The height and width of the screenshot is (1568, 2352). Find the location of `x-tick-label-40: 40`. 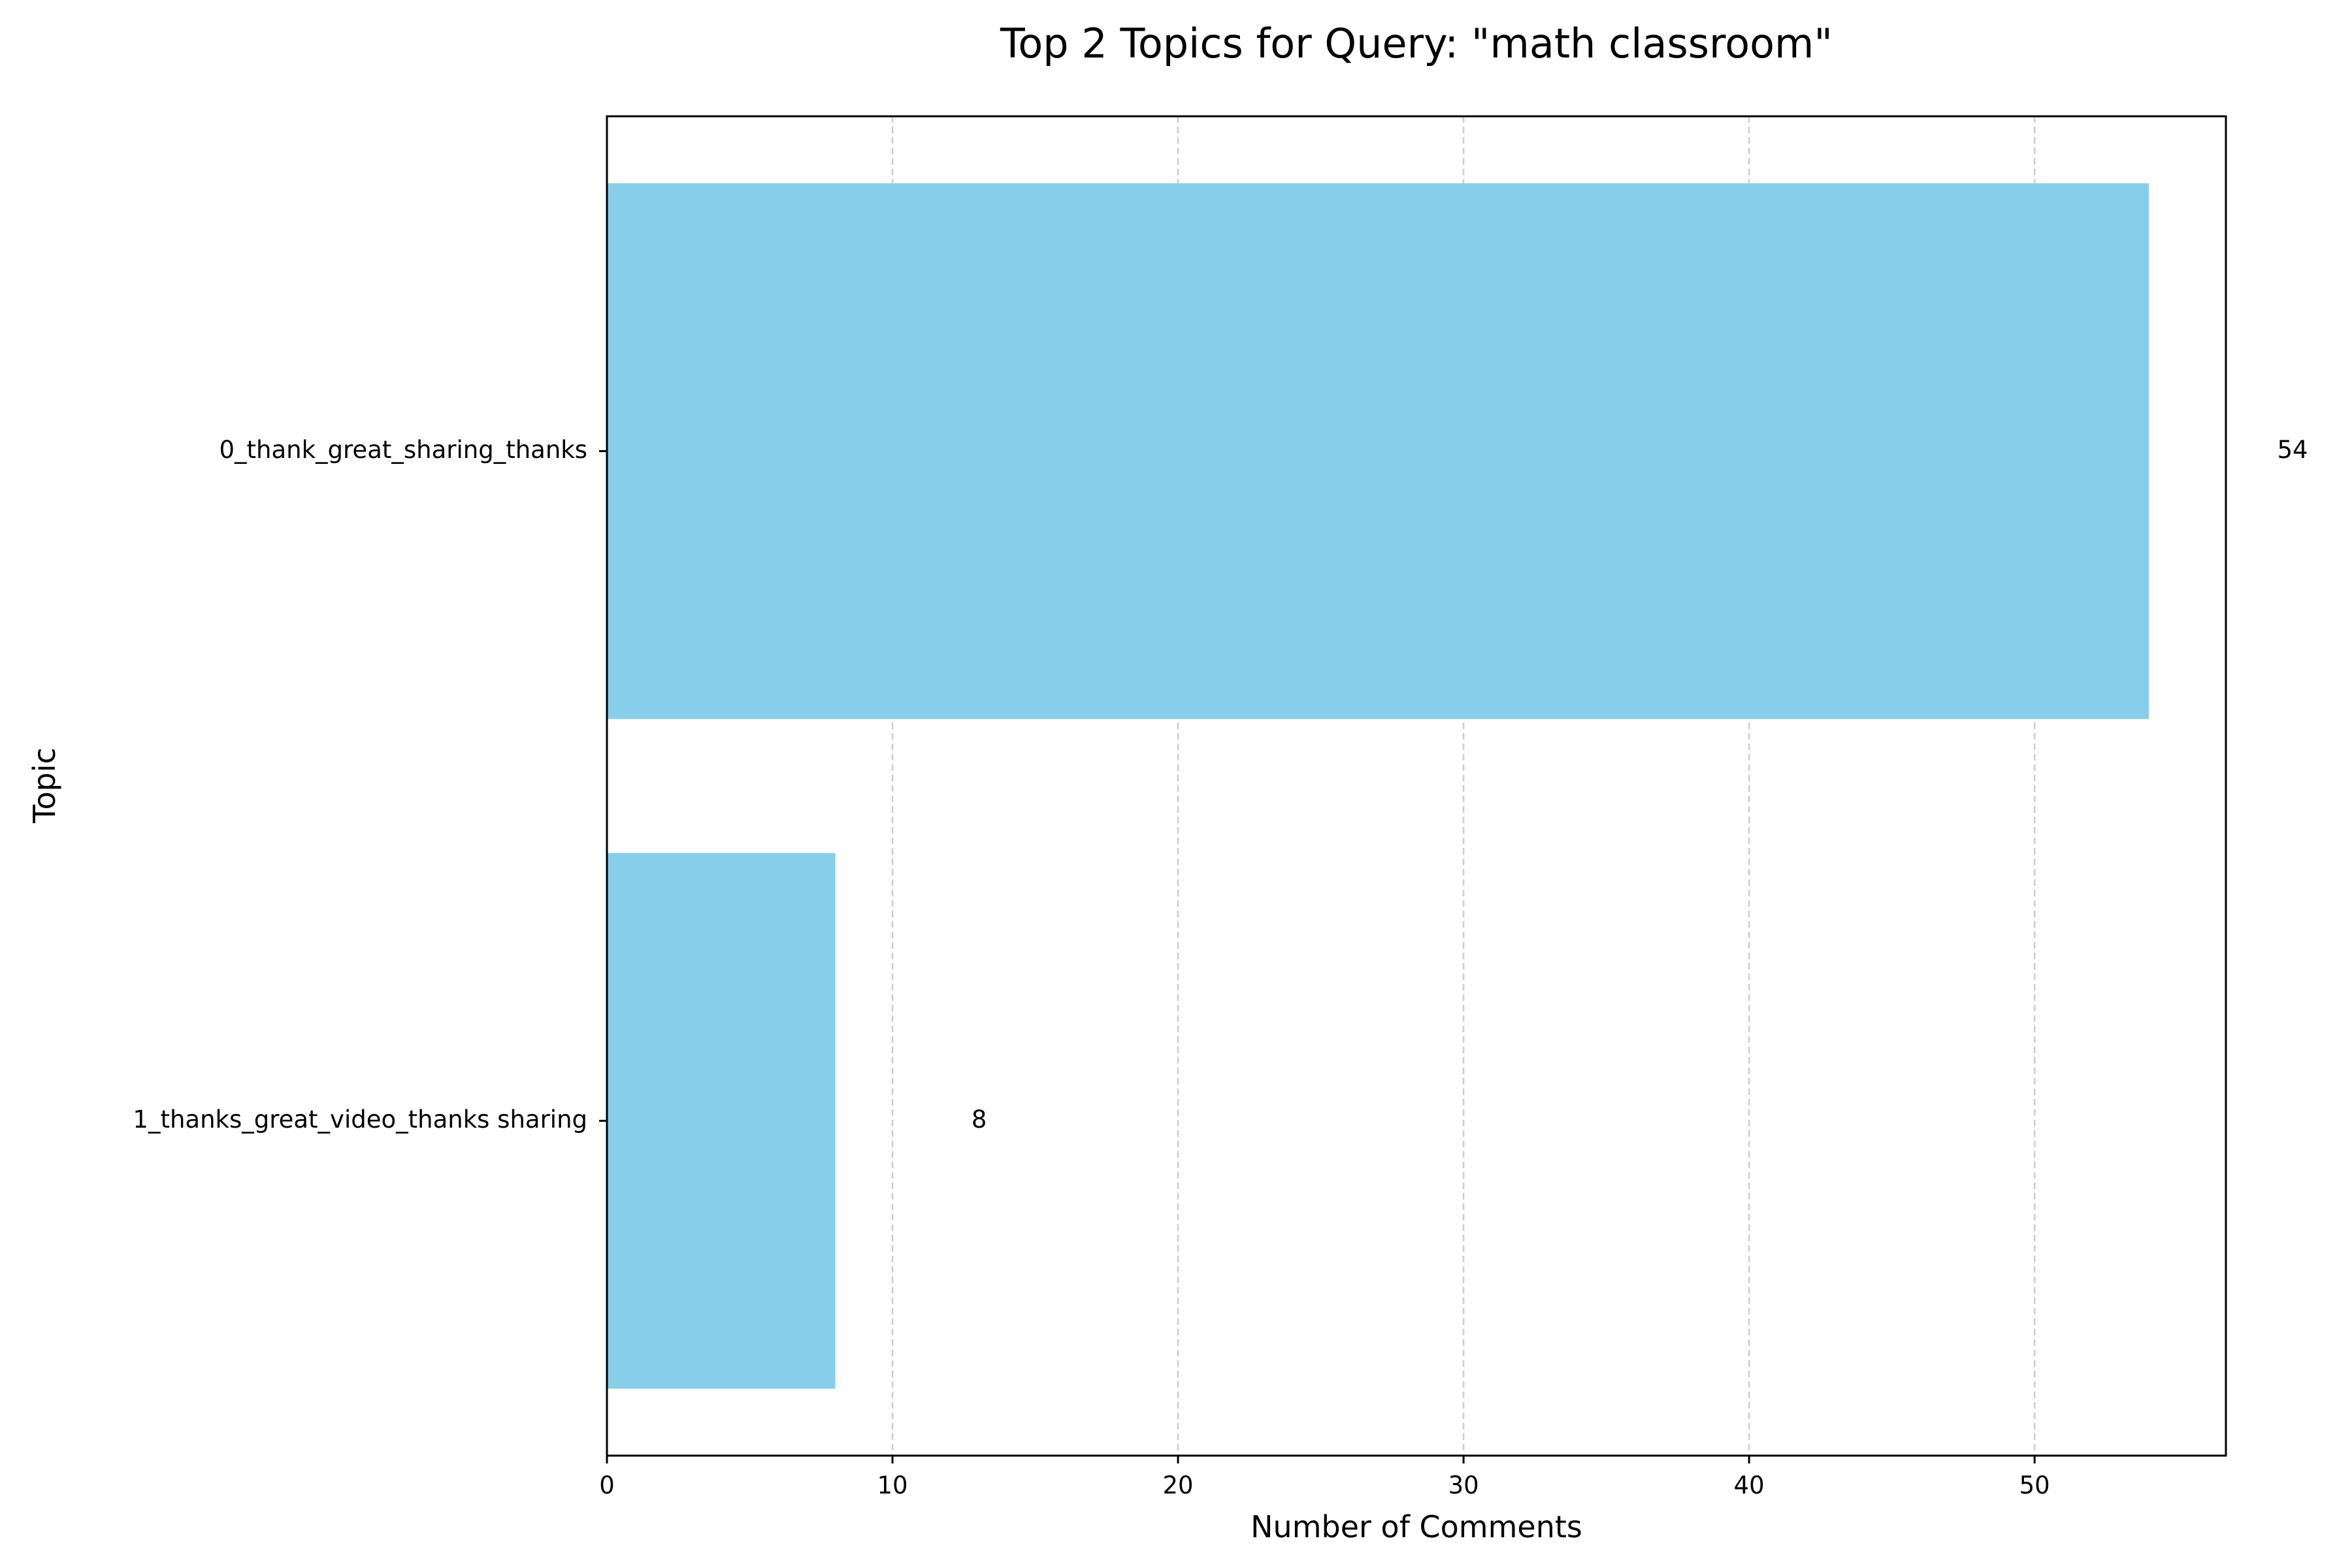

x-tick-label-40: 40 is located at coordinates (1749, 1485).